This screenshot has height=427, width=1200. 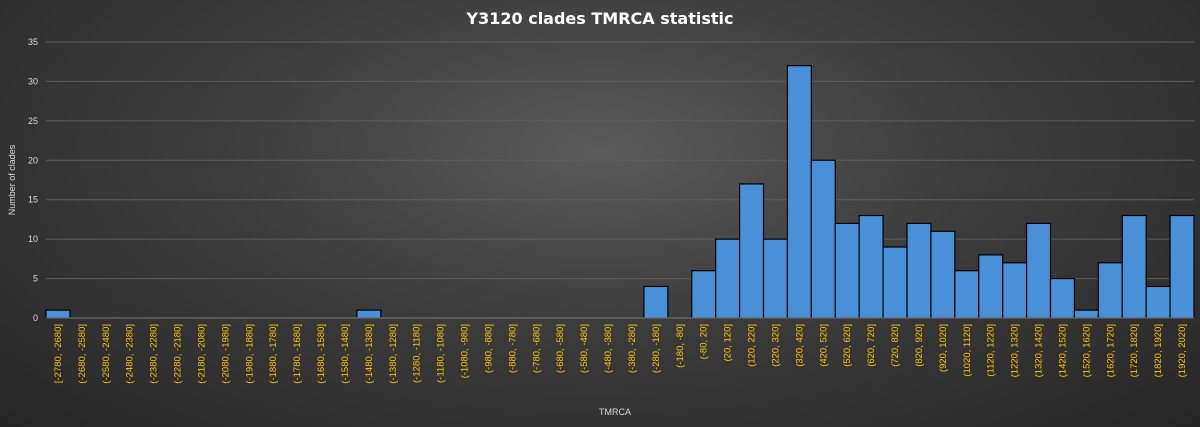 I want to click on y-tick-label: 5, so click(x=35, y=279).